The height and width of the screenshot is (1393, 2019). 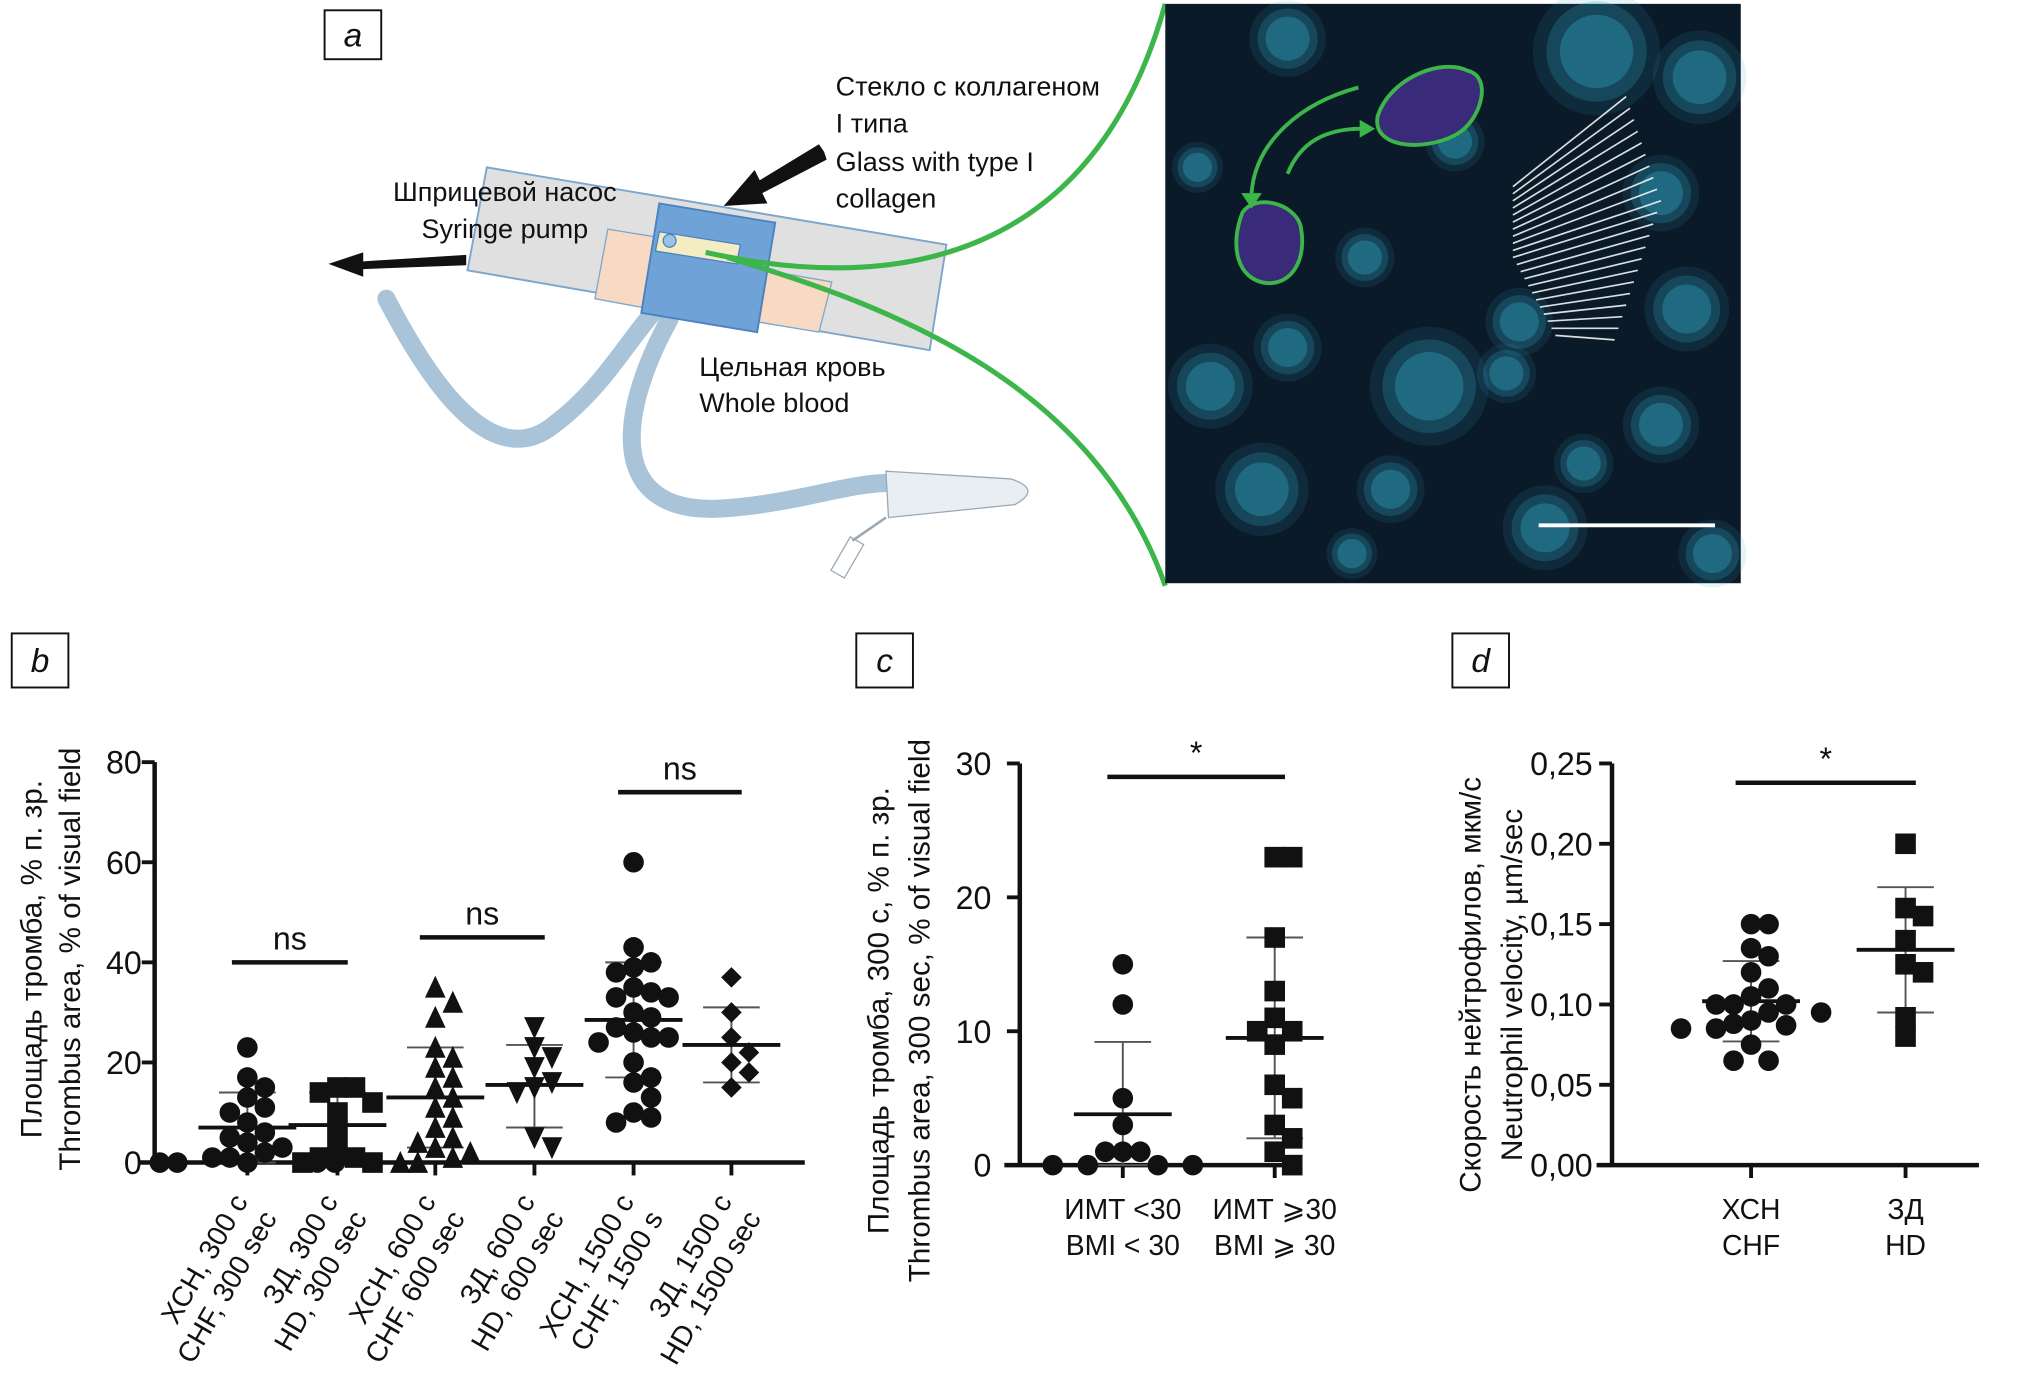 I want to click on y-axis-label: Скорость нейтрофилов, мкм/с, so click(x=1471, y=985).